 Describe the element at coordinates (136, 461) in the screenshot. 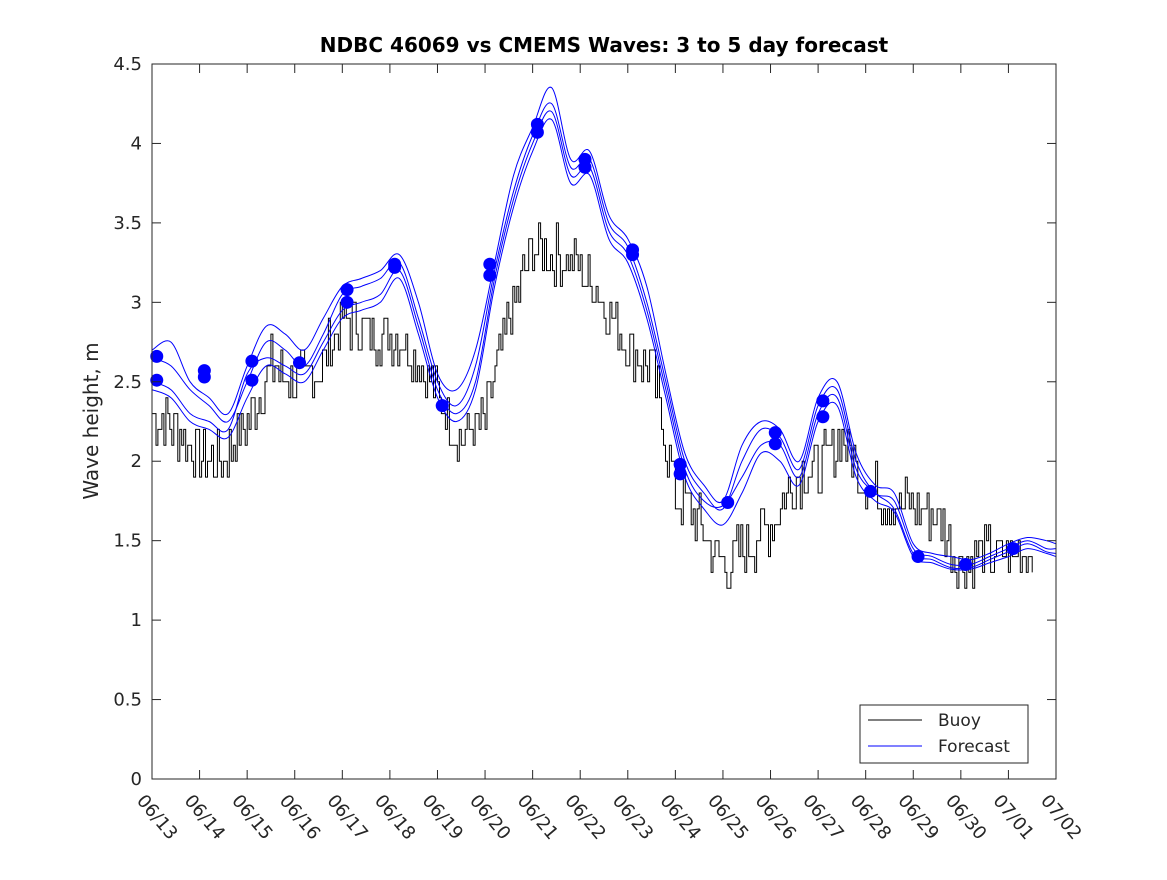

I see `y-tick-label: 2` at that location.